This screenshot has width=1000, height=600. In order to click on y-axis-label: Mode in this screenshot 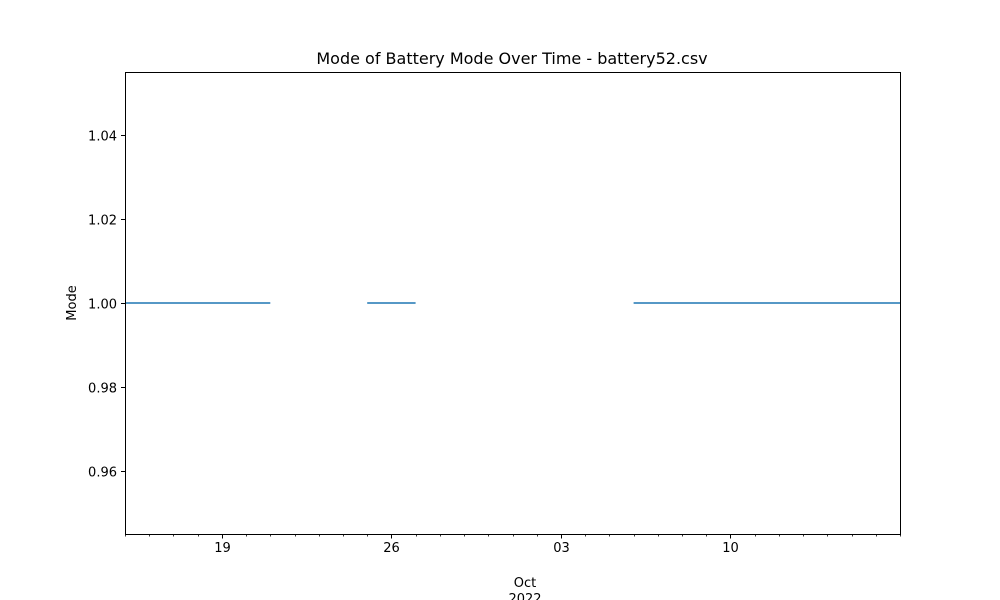, I will do `click(72, 302)`.